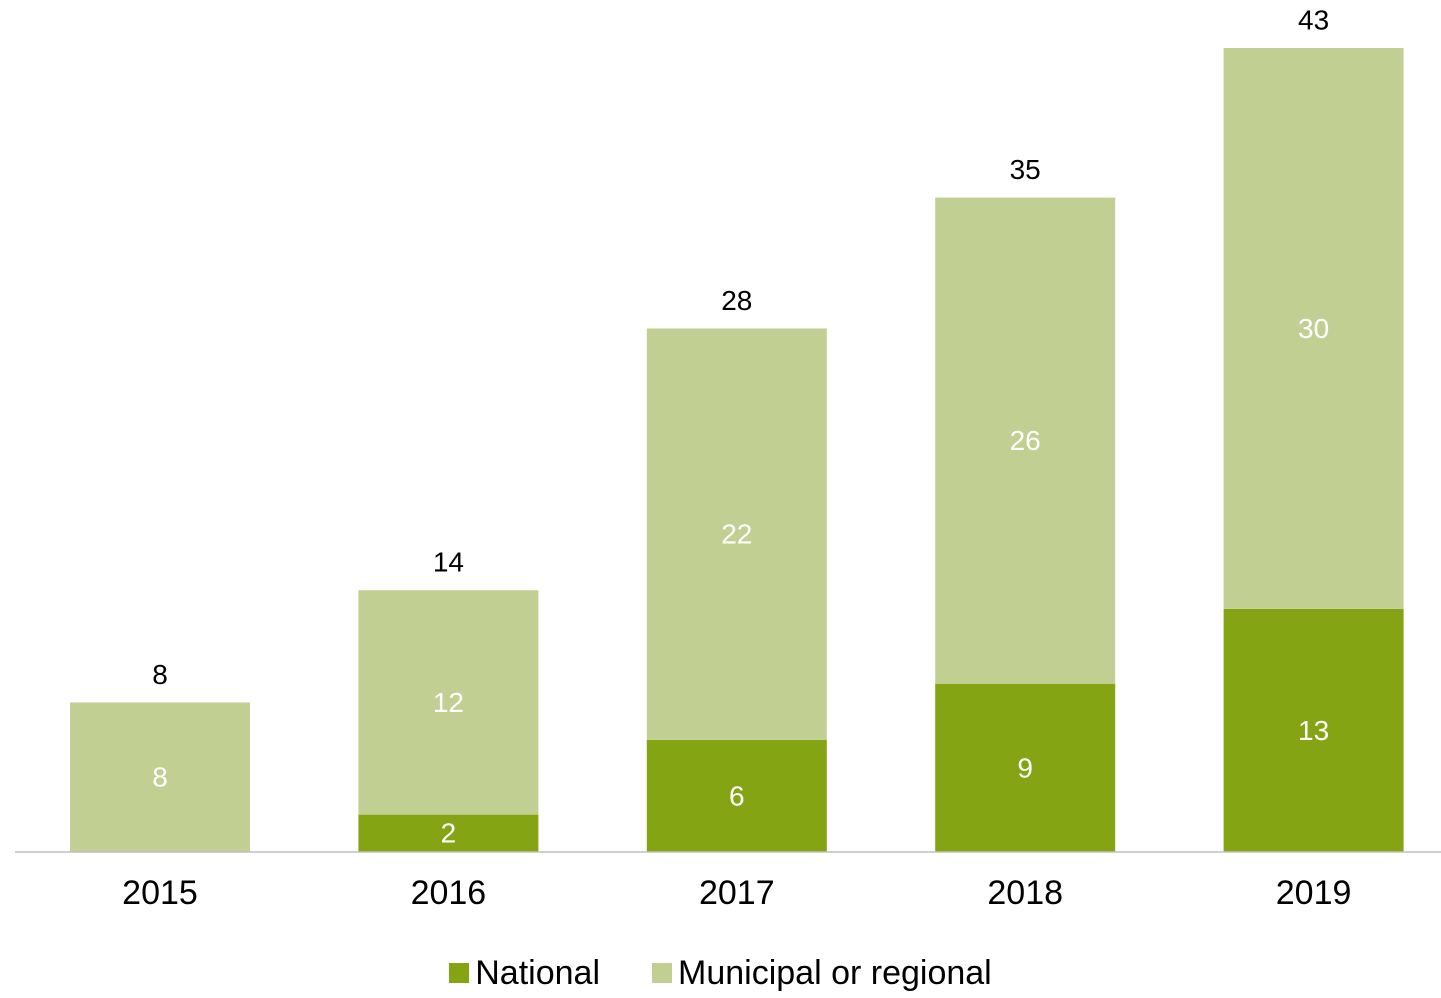 This screenshot has width=1441, height=998. I want to click on data-label-national-2016: 2, so click(449, 833).